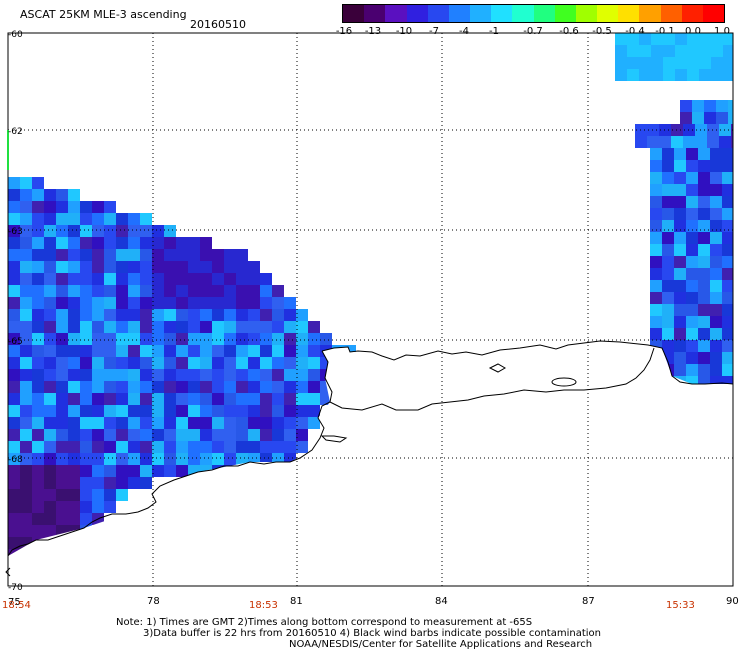 The width and height of the screenshot is (740, 650). I want to click on time-label-middle: 18:53, so click(263, 605).